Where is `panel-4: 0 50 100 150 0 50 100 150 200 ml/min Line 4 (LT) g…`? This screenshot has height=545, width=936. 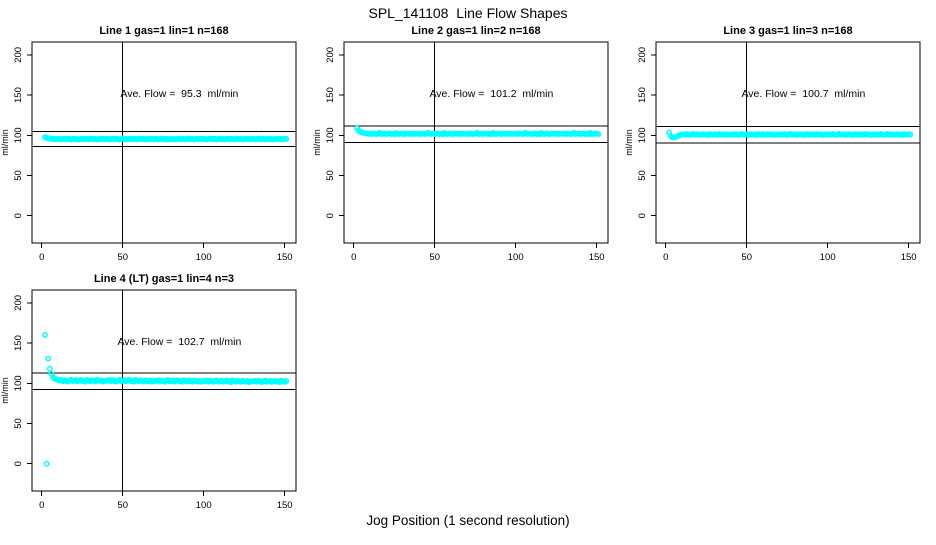 panel-4: 0 50 100 150 0 50 100 150 200 ml/min Line 4 (LT) g… is located at coordinates (148, 392).